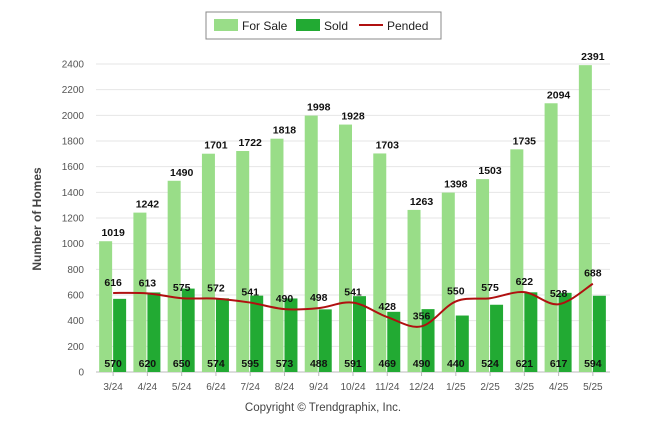  Describe the element at coordinates (73, 142) in the screenshot. I see `y-tick-label: 1800` at that location.